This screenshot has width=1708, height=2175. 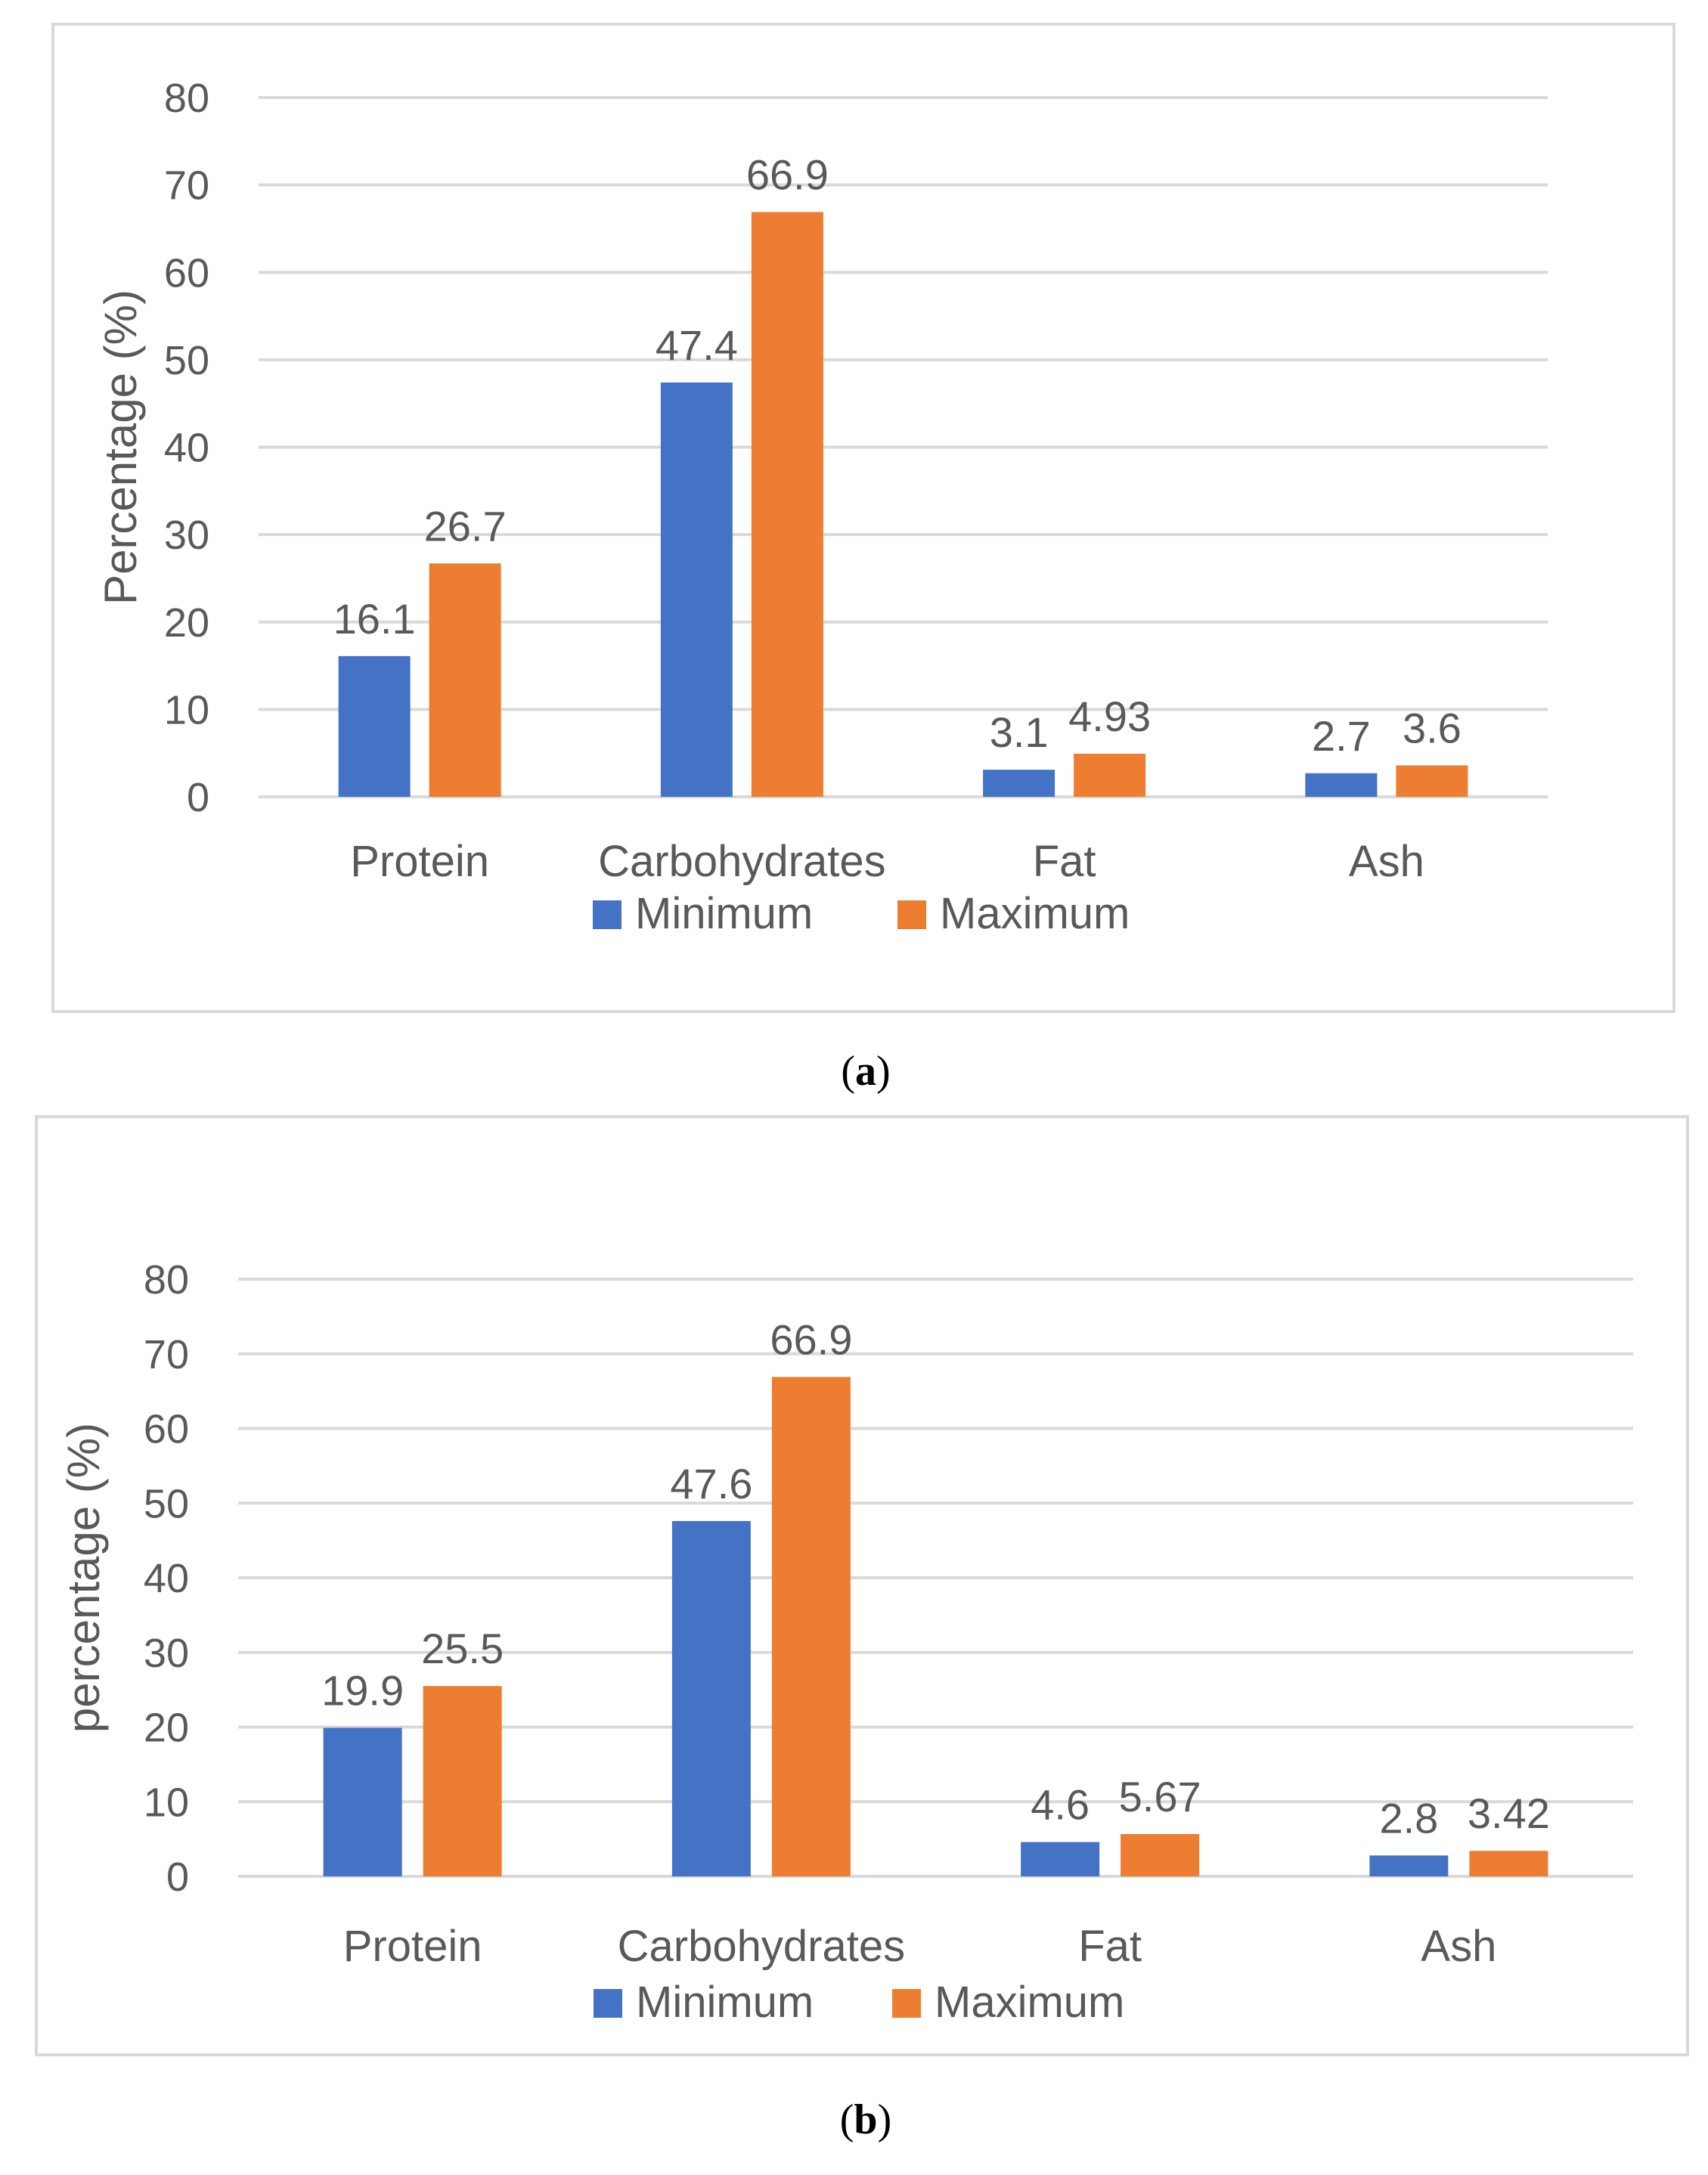 I want to click on data-label-maximum-fat: 4.93, so click(x=1109, y=716).